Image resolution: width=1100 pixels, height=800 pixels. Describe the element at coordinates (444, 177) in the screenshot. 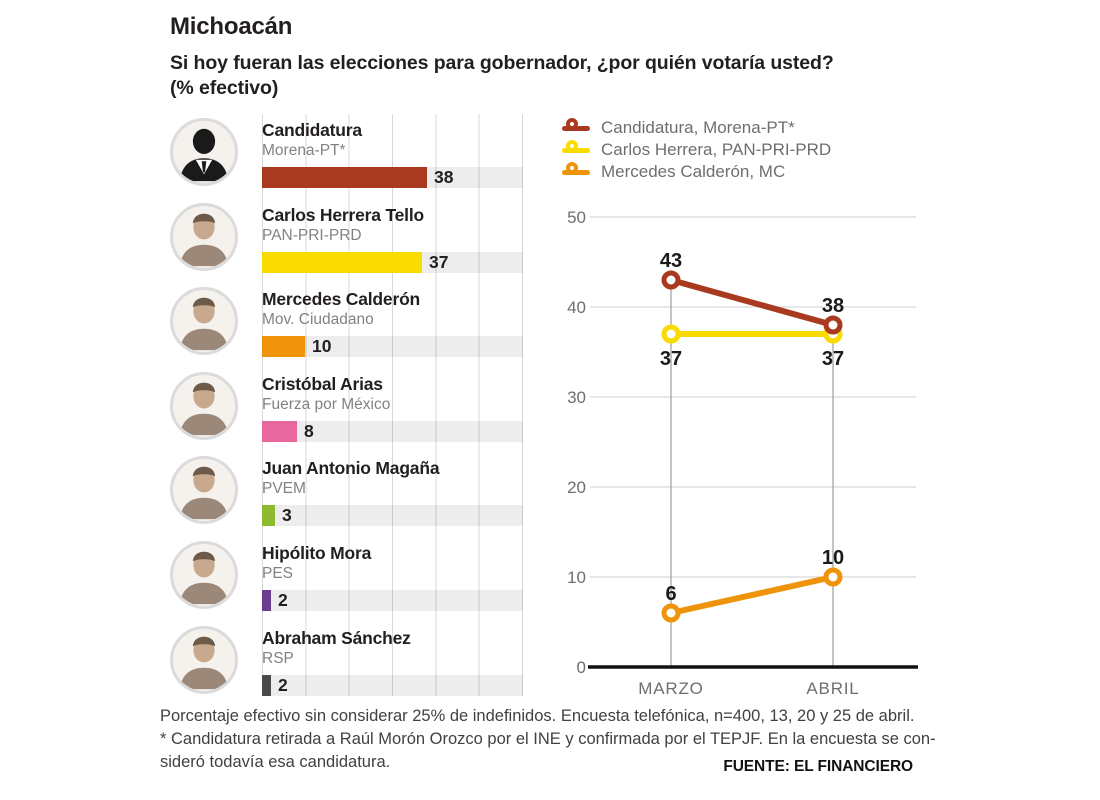

I see `bar-value-label: 38` at that location.